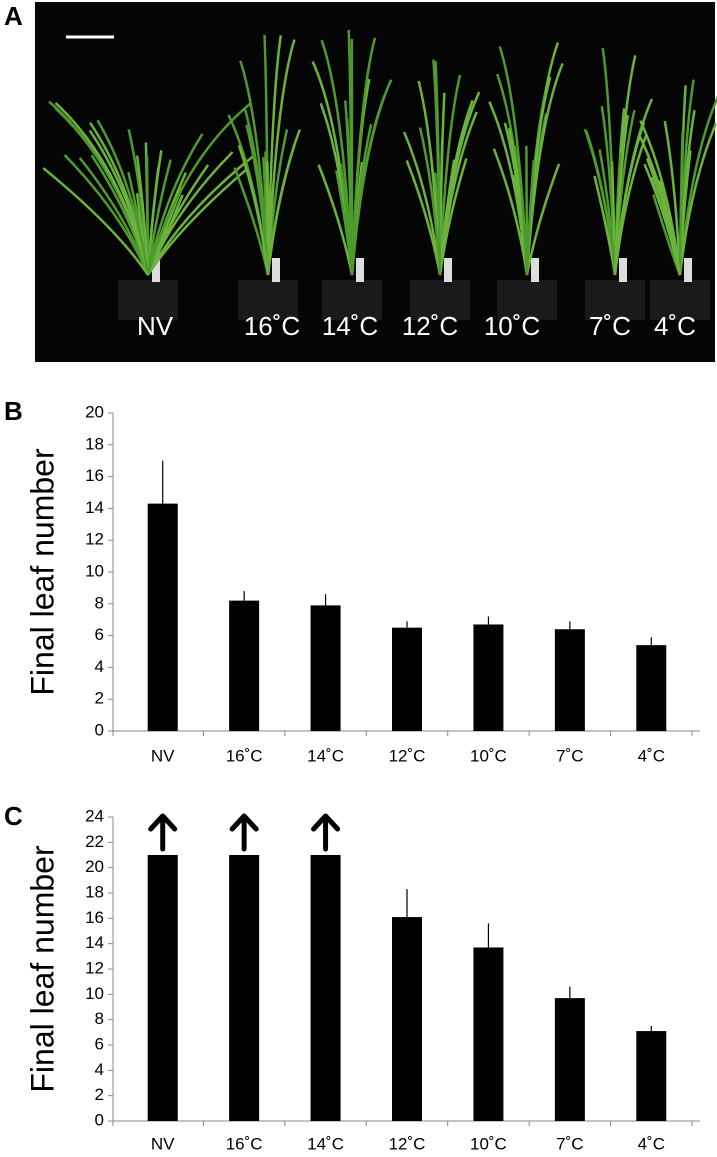 The height and width of the screenshot is (1157, 717). What do you see at coordinates (13, 16) in the screenshot?
I see `panel-label: A` at bounding box center [13, 16].